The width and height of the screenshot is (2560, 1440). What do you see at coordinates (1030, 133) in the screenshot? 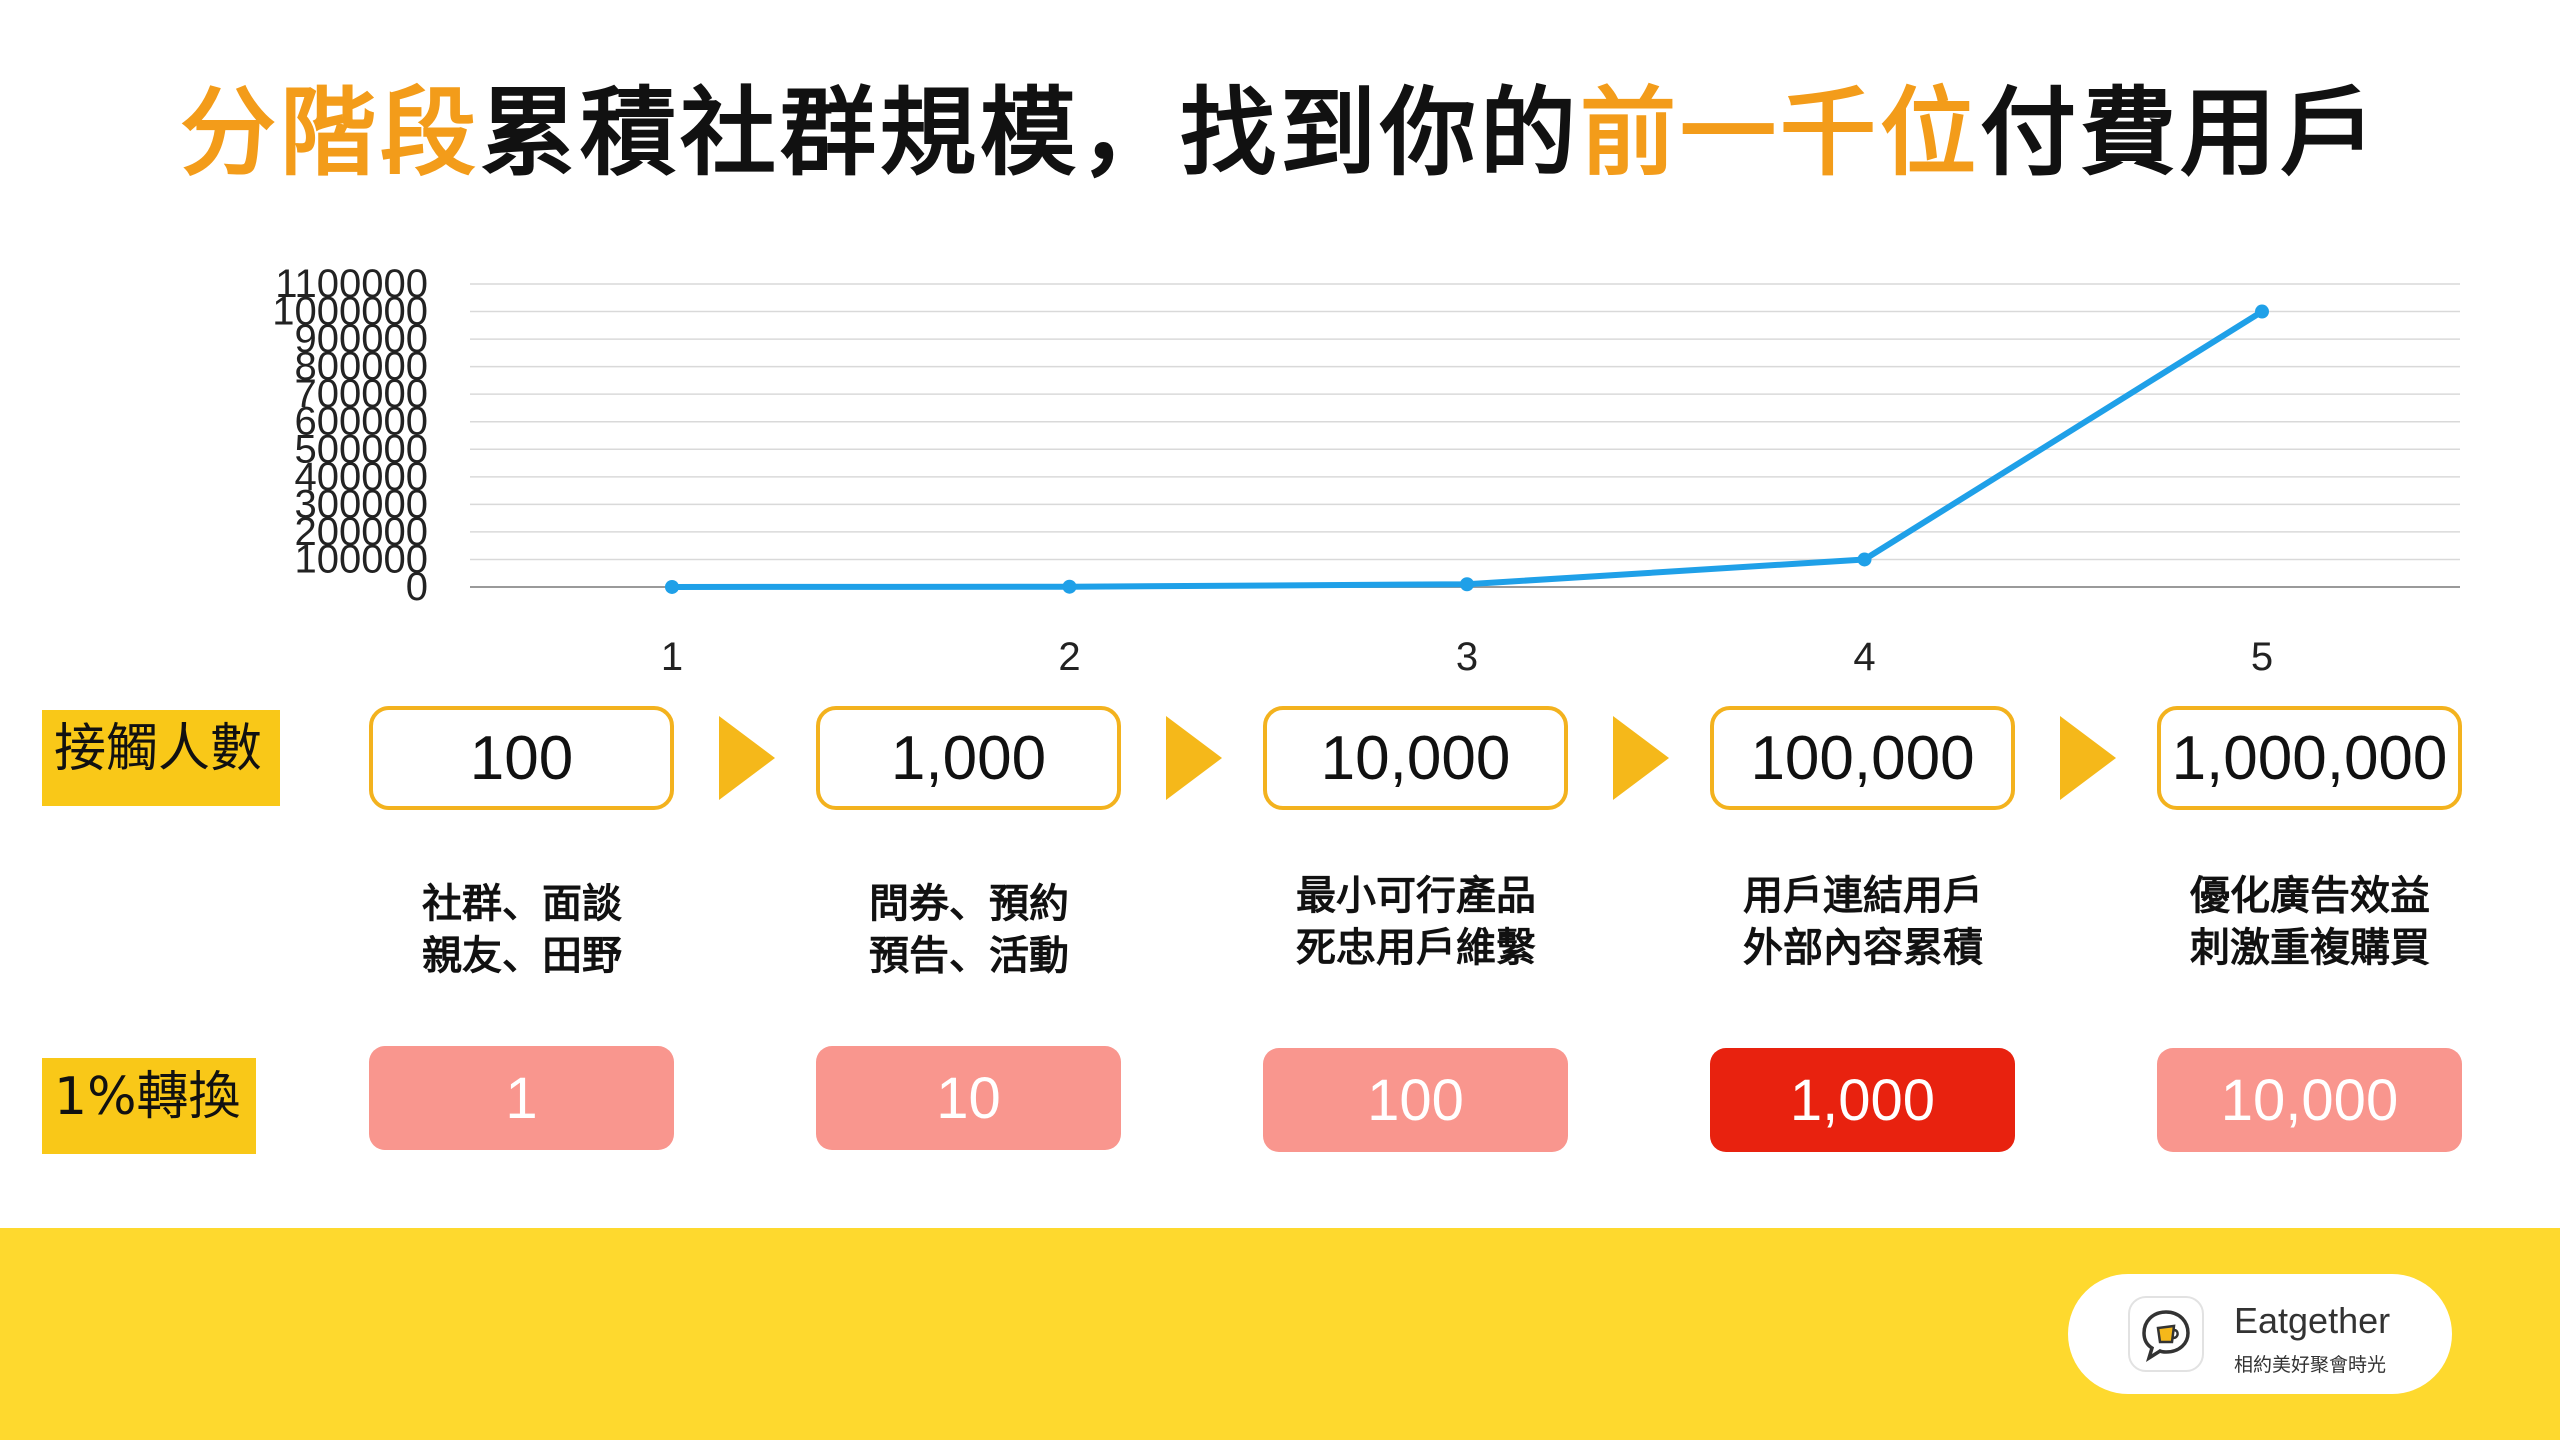
I see `title-text-1: 累積社群規模，找到你的` at bounding box center [1030, 133].